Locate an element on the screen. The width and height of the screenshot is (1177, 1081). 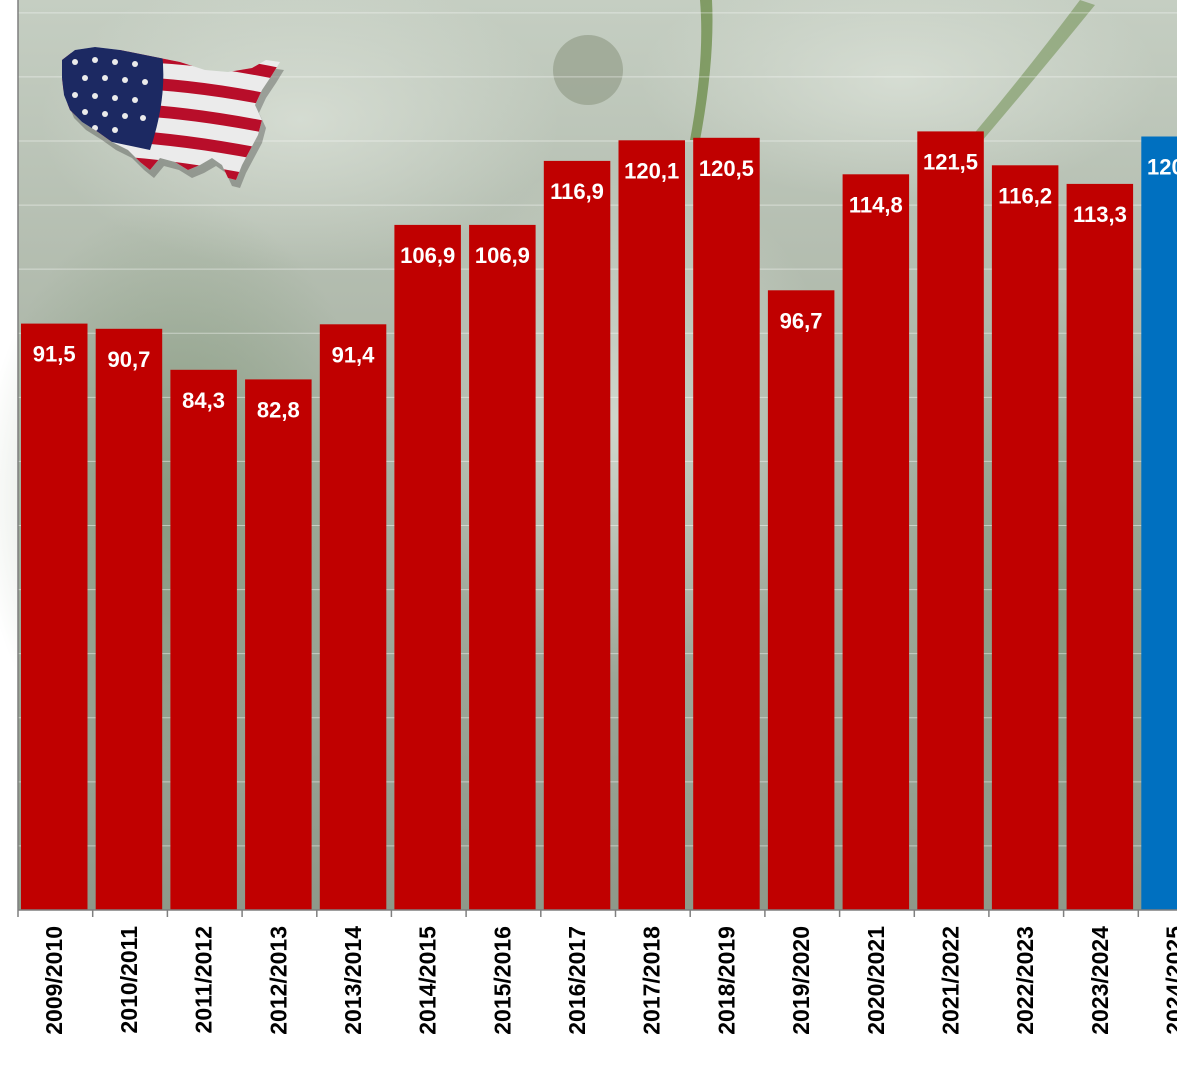
x-tick-label: 2009/2010 is located at coordinates (54, 980).